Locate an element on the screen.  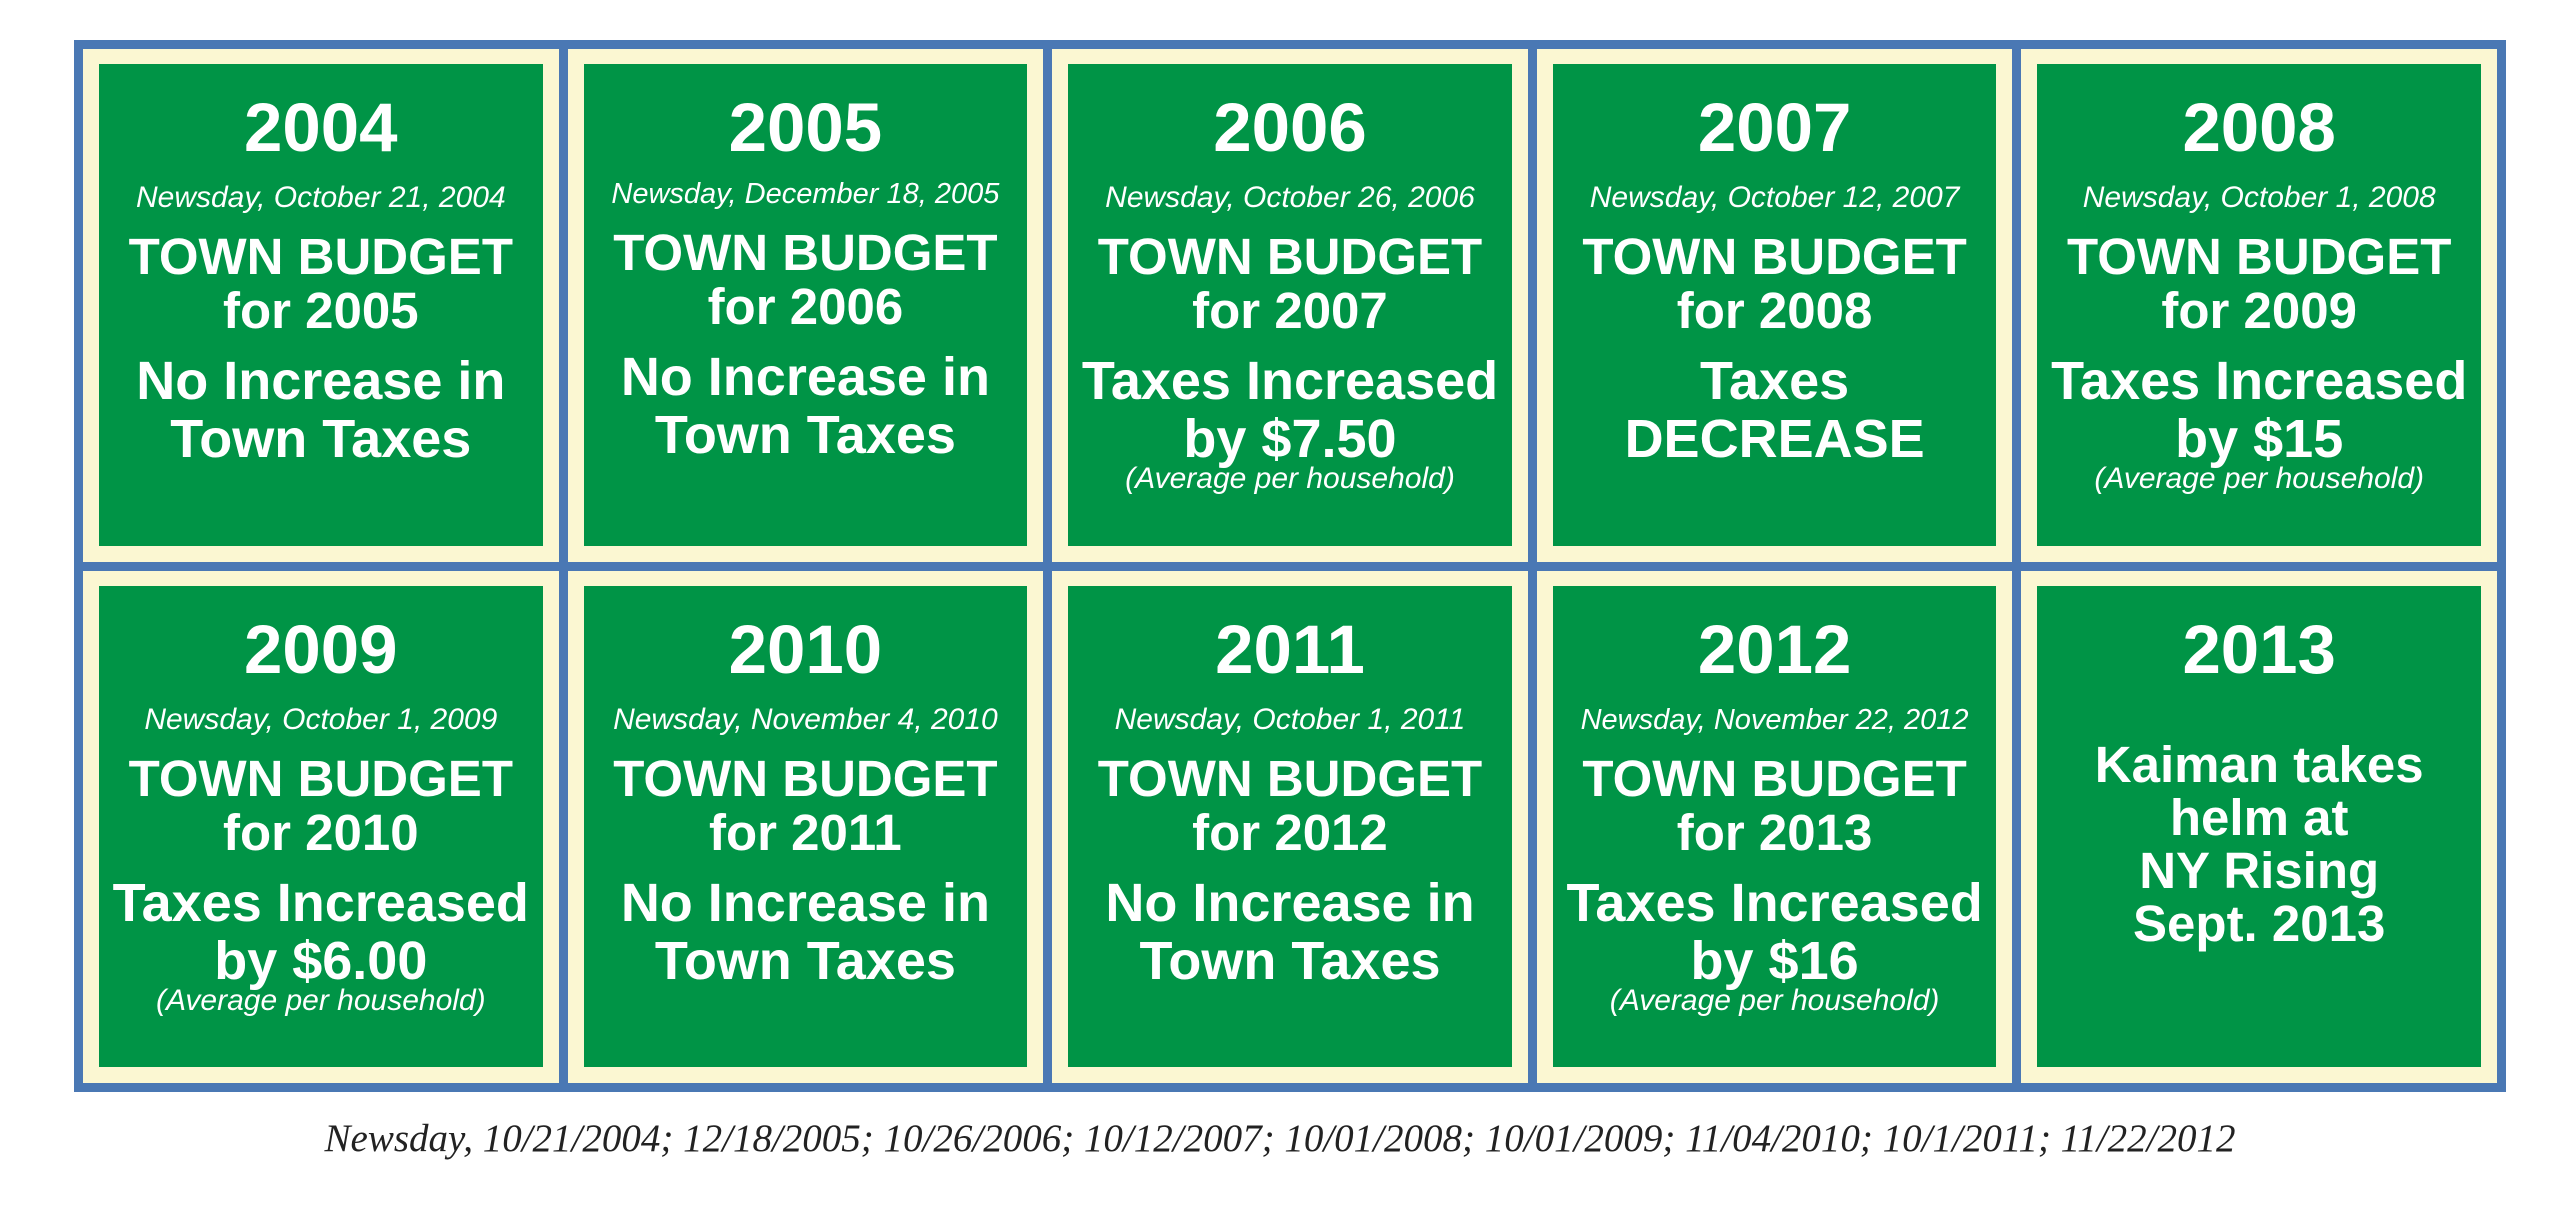
card-year: 2007 is located at coordinates (1774, 127).